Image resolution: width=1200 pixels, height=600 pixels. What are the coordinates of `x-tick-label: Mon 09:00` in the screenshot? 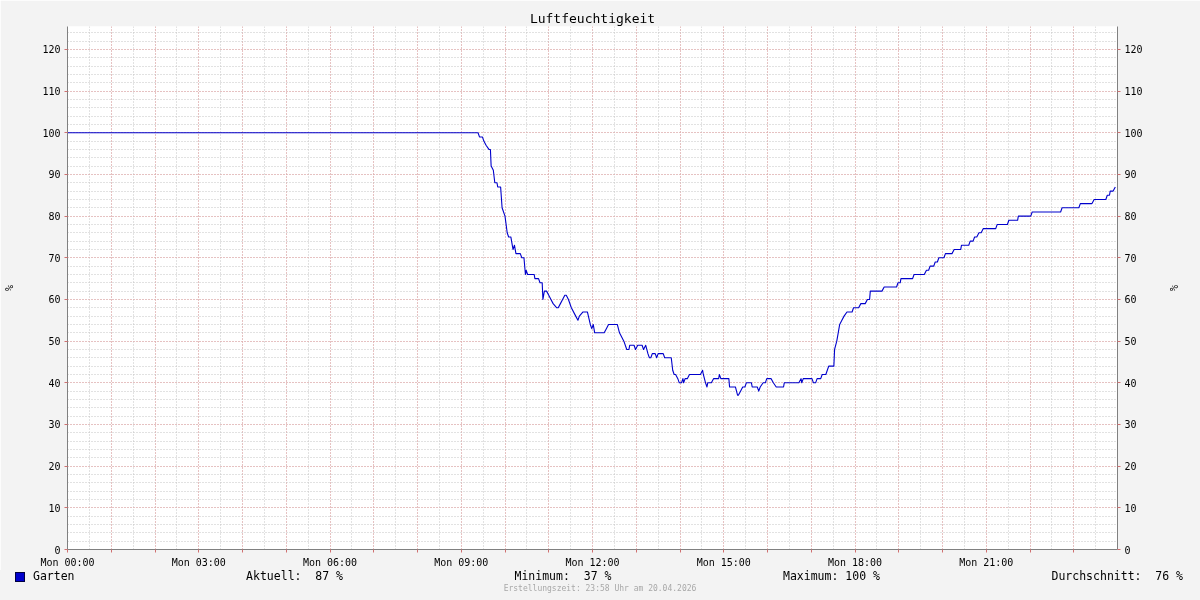 It's located at (461, 562).